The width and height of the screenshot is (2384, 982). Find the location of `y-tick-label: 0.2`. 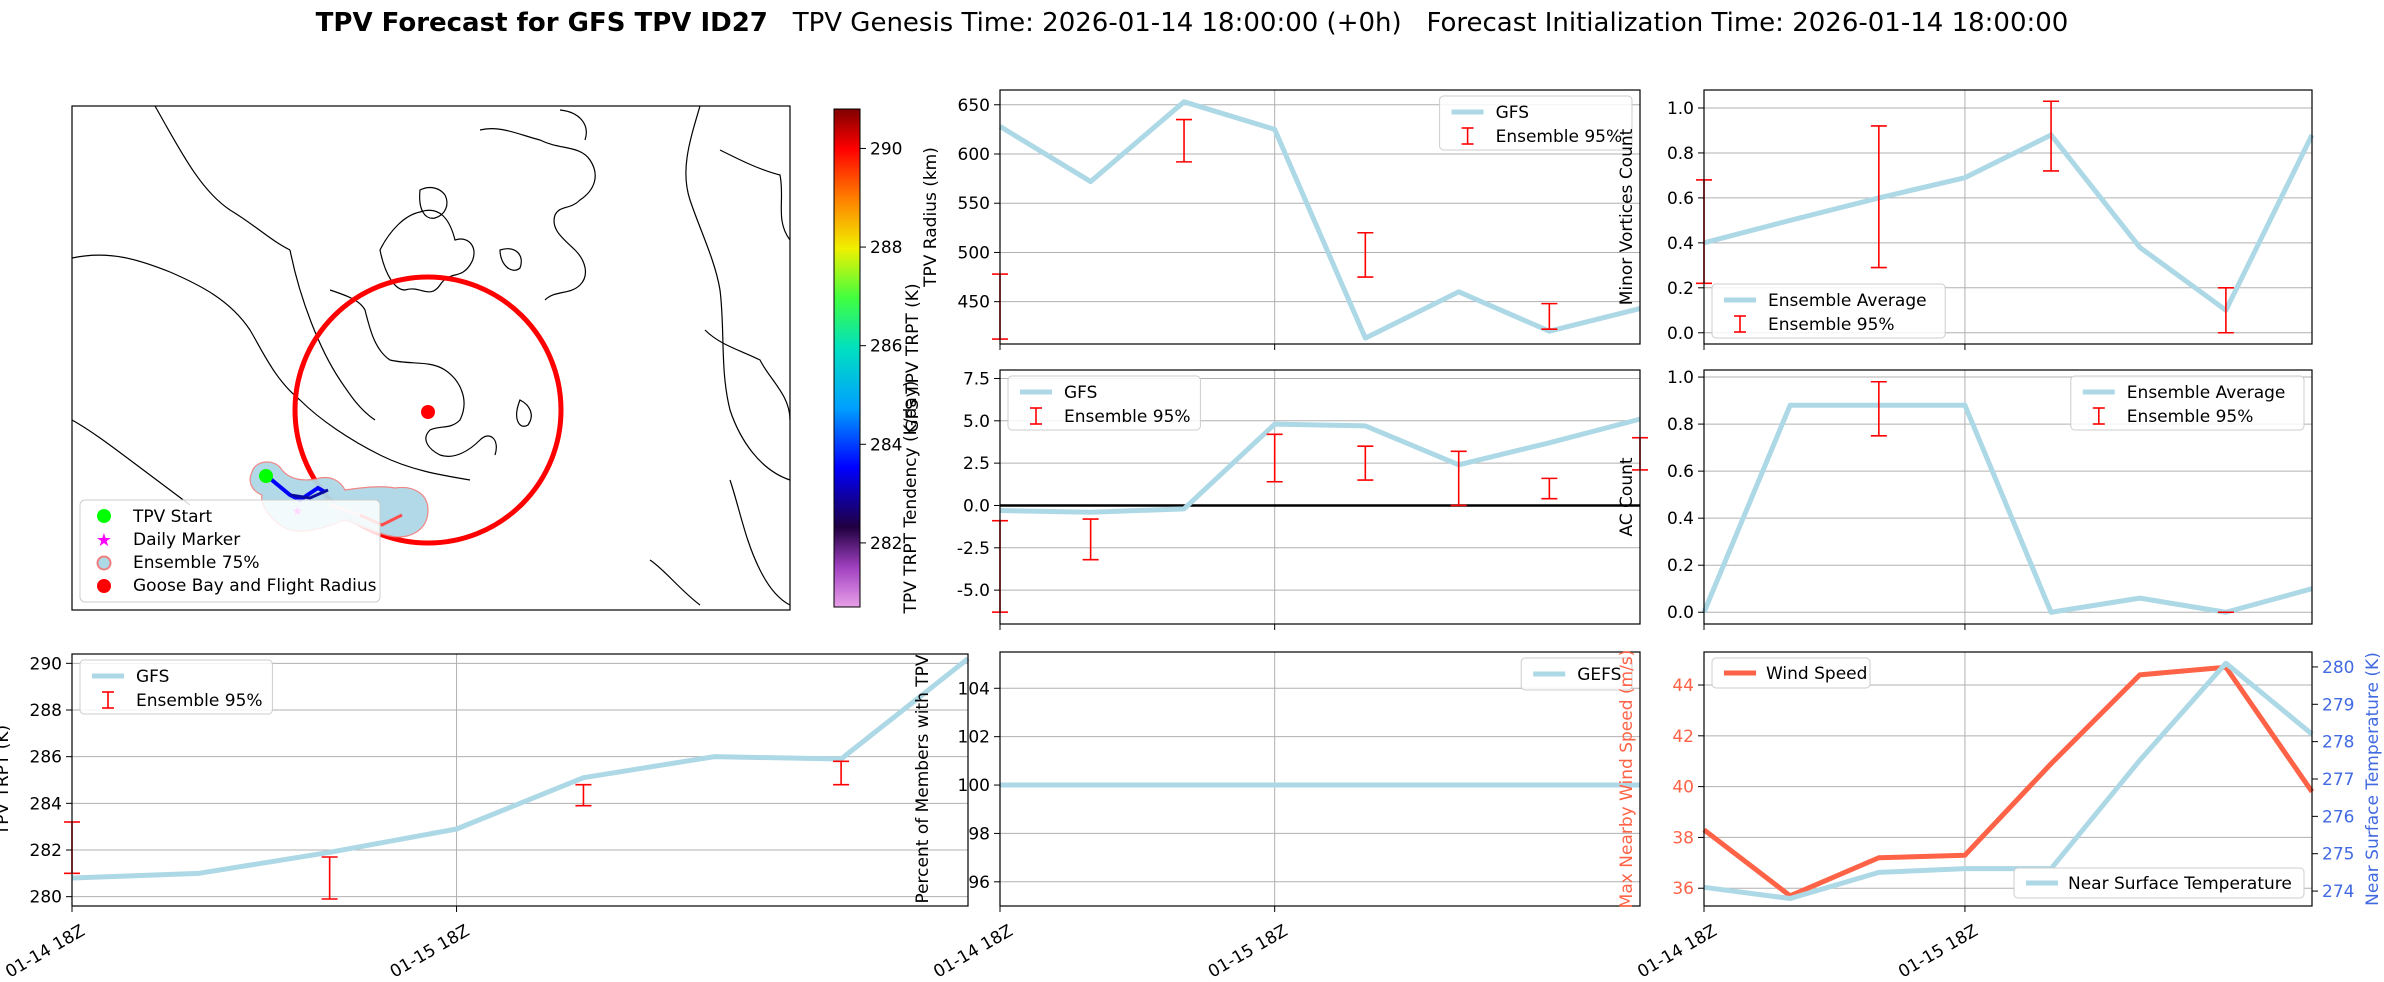

y-tick-label: 0.2 is located at coordinates (1680, 566).